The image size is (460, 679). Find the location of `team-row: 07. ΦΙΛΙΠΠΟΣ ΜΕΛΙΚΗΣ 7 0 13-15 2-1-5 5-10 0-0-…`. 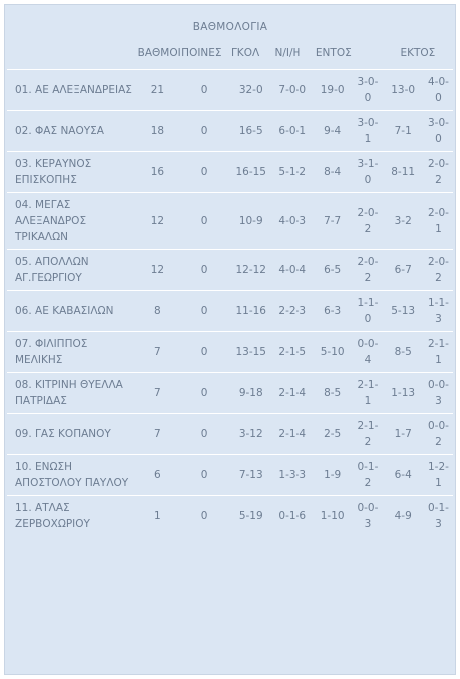

team-row: 07. ΦΙΛΙΠΠΟΣ ΜΕΛΙΚΗΣ 7 0 13-15 2-1-5 5-10 0-0-… is located at coordinates (230, 352).